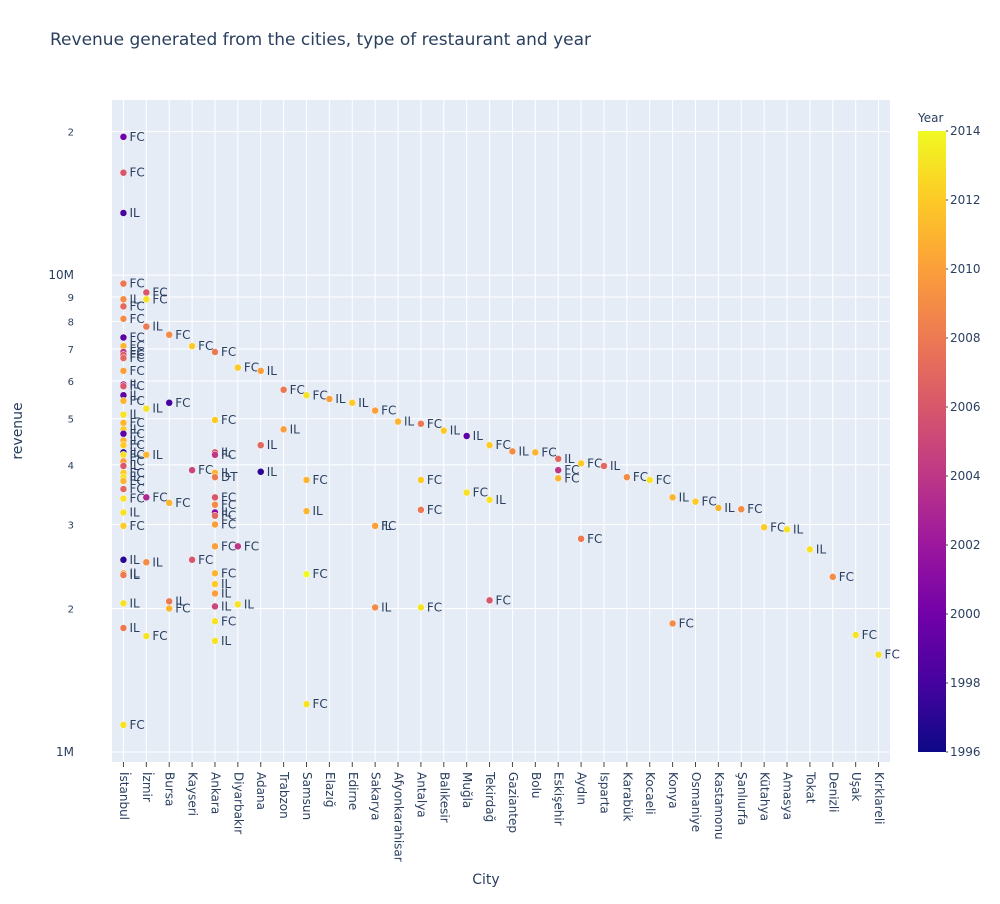  What do you see at coordinates (71, 322) in the screenshot?
I see `y-tick-label: 8` at bounding box center [71, 322].